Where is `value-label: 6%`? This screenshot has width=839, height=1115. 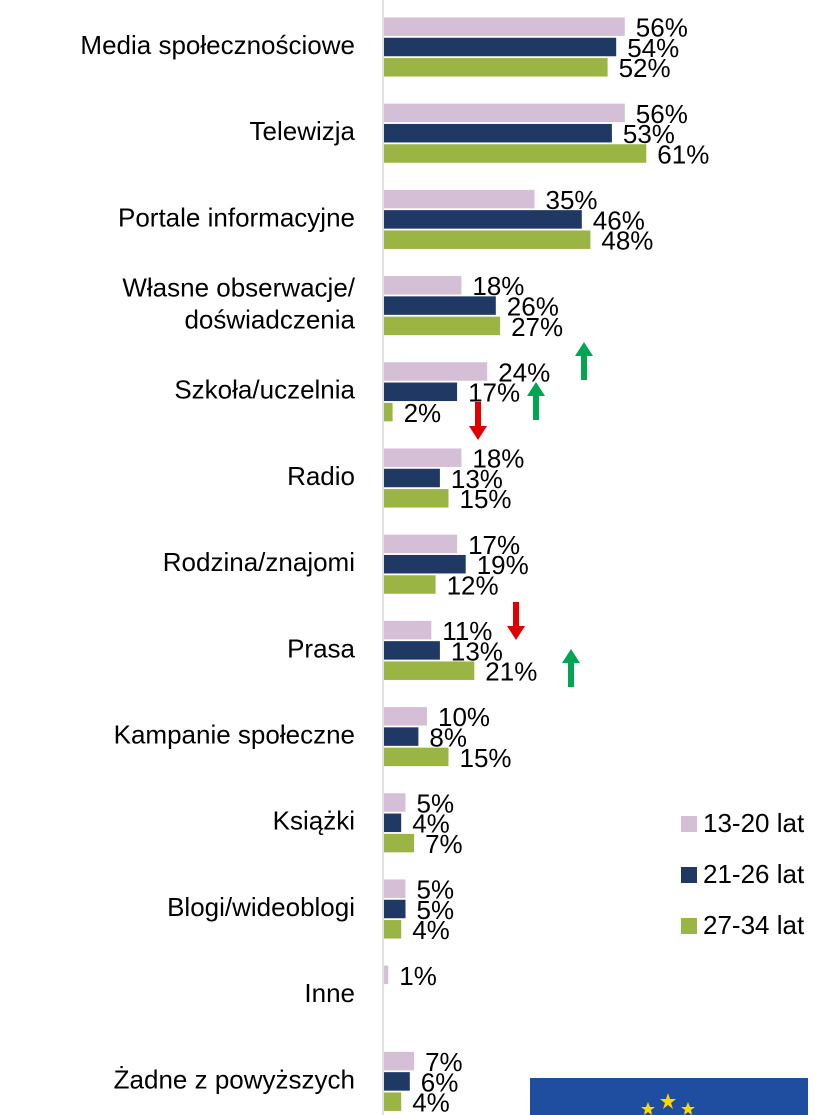
value-label: 6% is located at coordinates (440, 1082).